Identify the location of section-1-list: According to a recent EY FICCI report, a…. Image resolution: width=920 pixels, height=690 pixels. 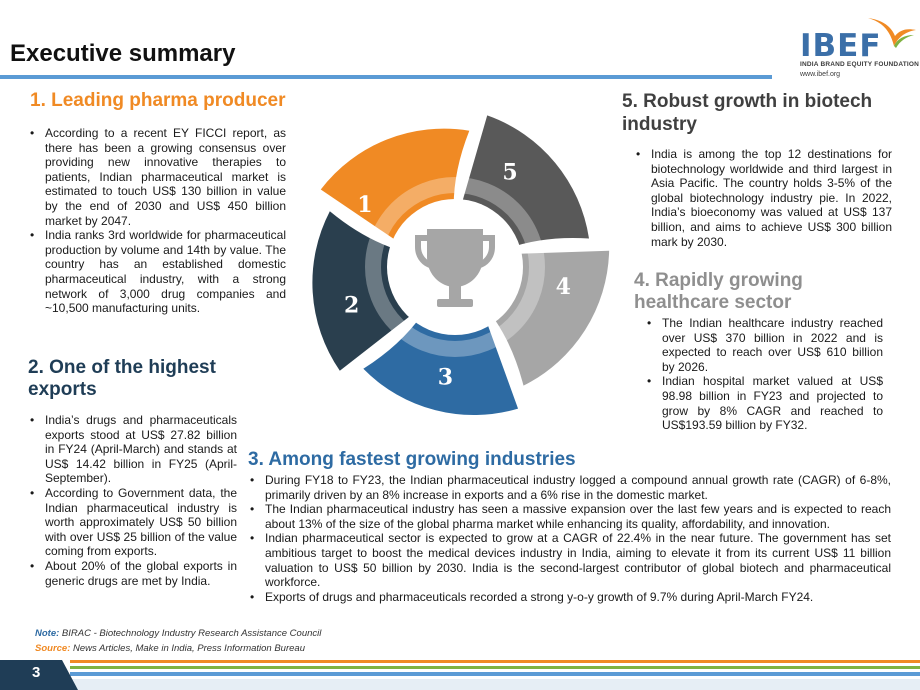
(157, 221).